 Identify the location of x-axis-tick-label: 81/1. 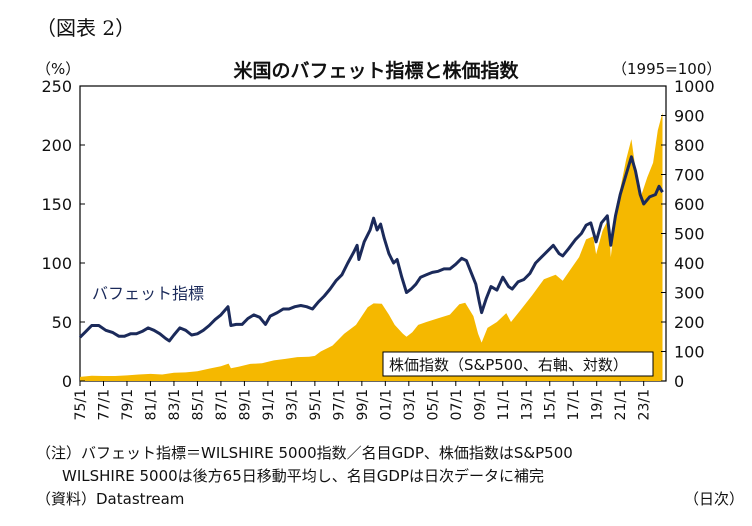
(151, 404).